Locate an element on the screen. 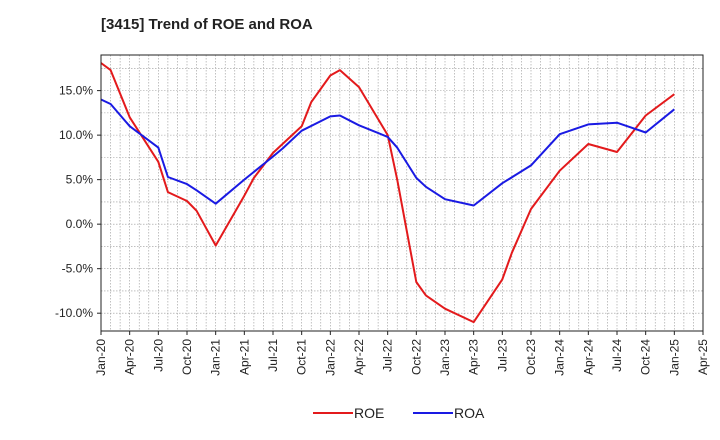  x-tick-label: Jan-25 is located at coordinates (674, 357).